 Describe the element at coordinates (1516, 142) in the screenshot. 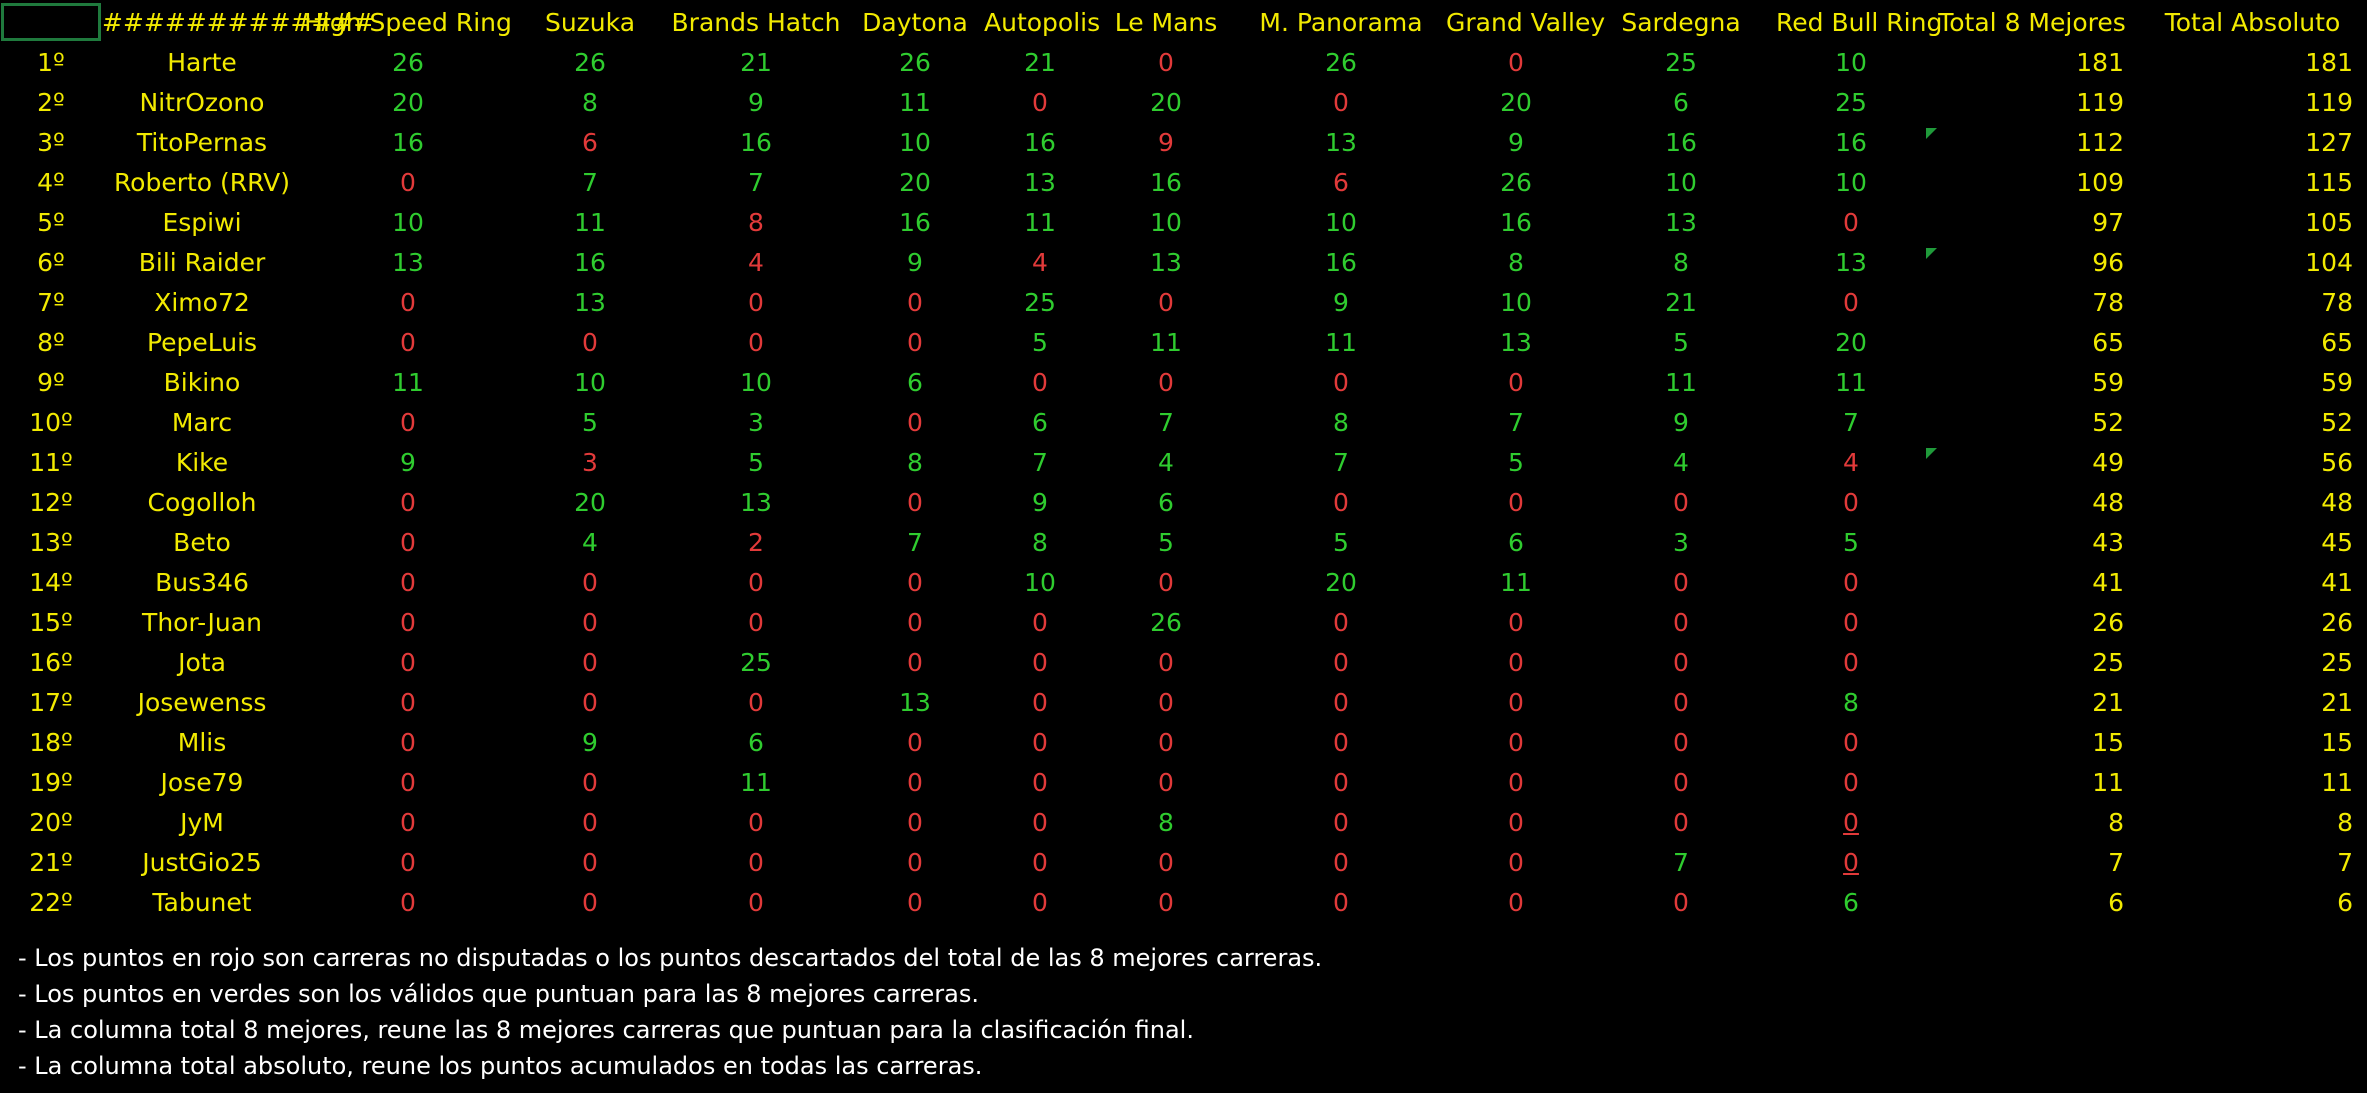

I see `score-cell: 9` at that location.